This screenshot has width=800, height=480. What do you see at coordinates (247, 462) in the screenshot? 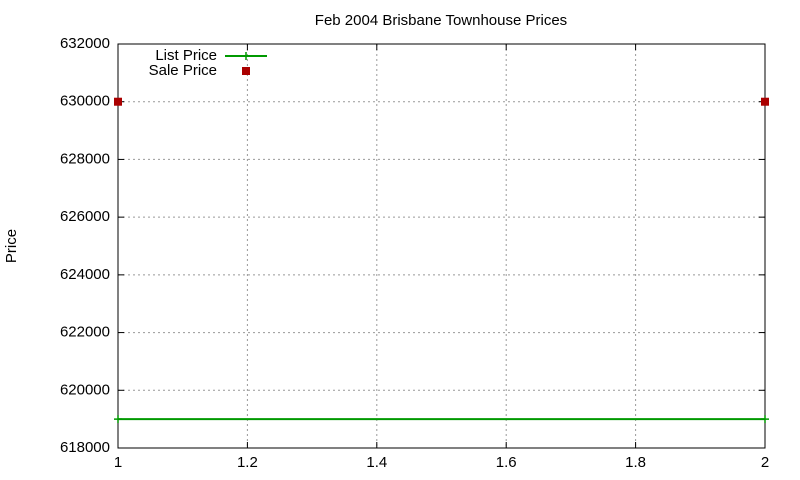
I see `x-tick-label: 1.2` at bounding box center [247, 462].